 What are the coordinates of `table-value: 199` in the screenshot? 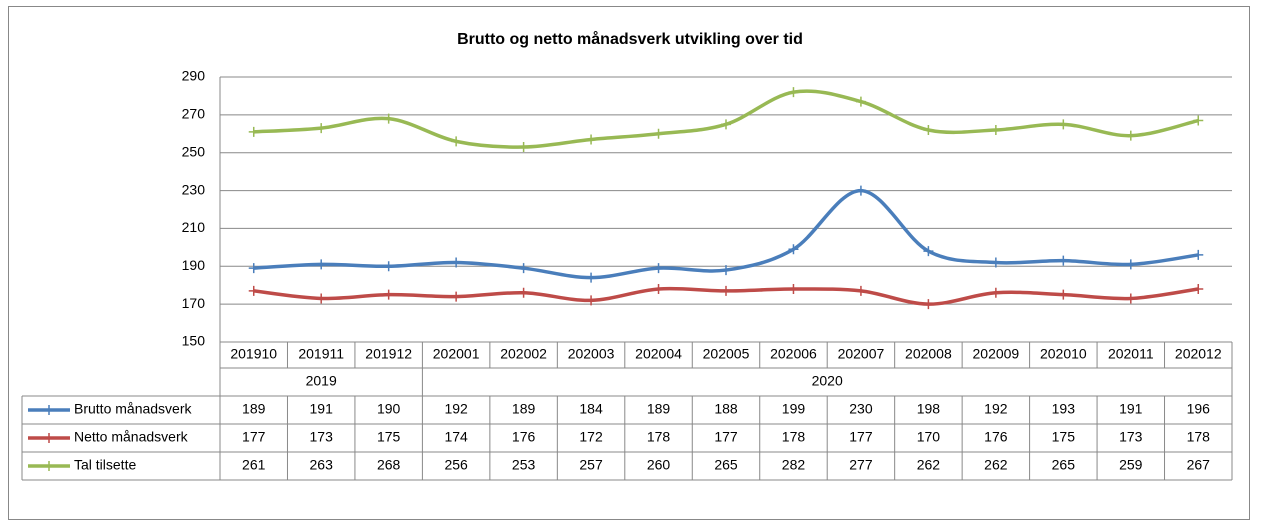 It's located at (794, 409).